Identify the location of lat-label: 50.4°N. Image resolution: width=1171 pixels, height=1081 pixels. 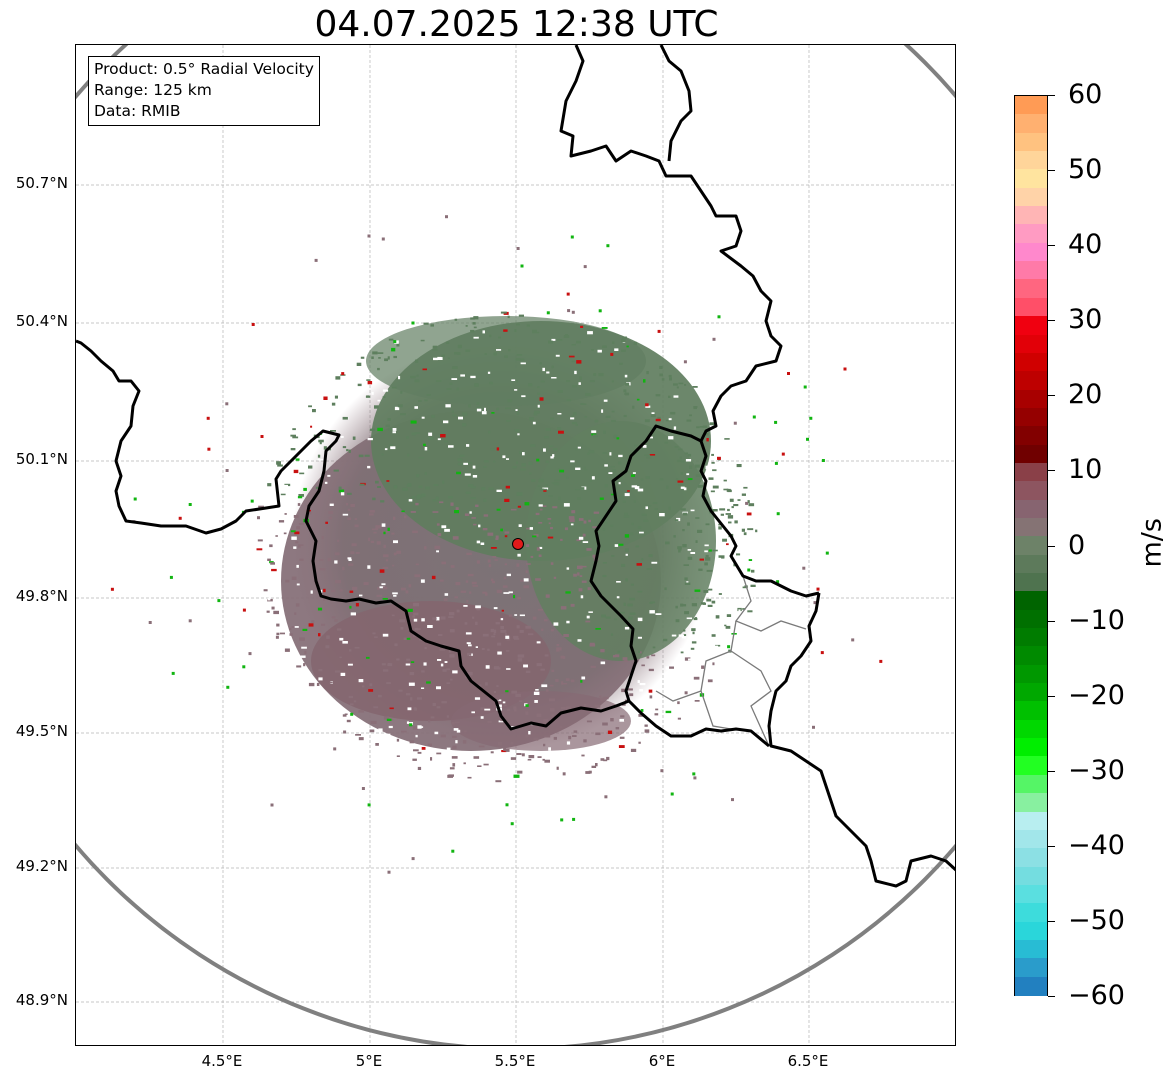
(41, 321).